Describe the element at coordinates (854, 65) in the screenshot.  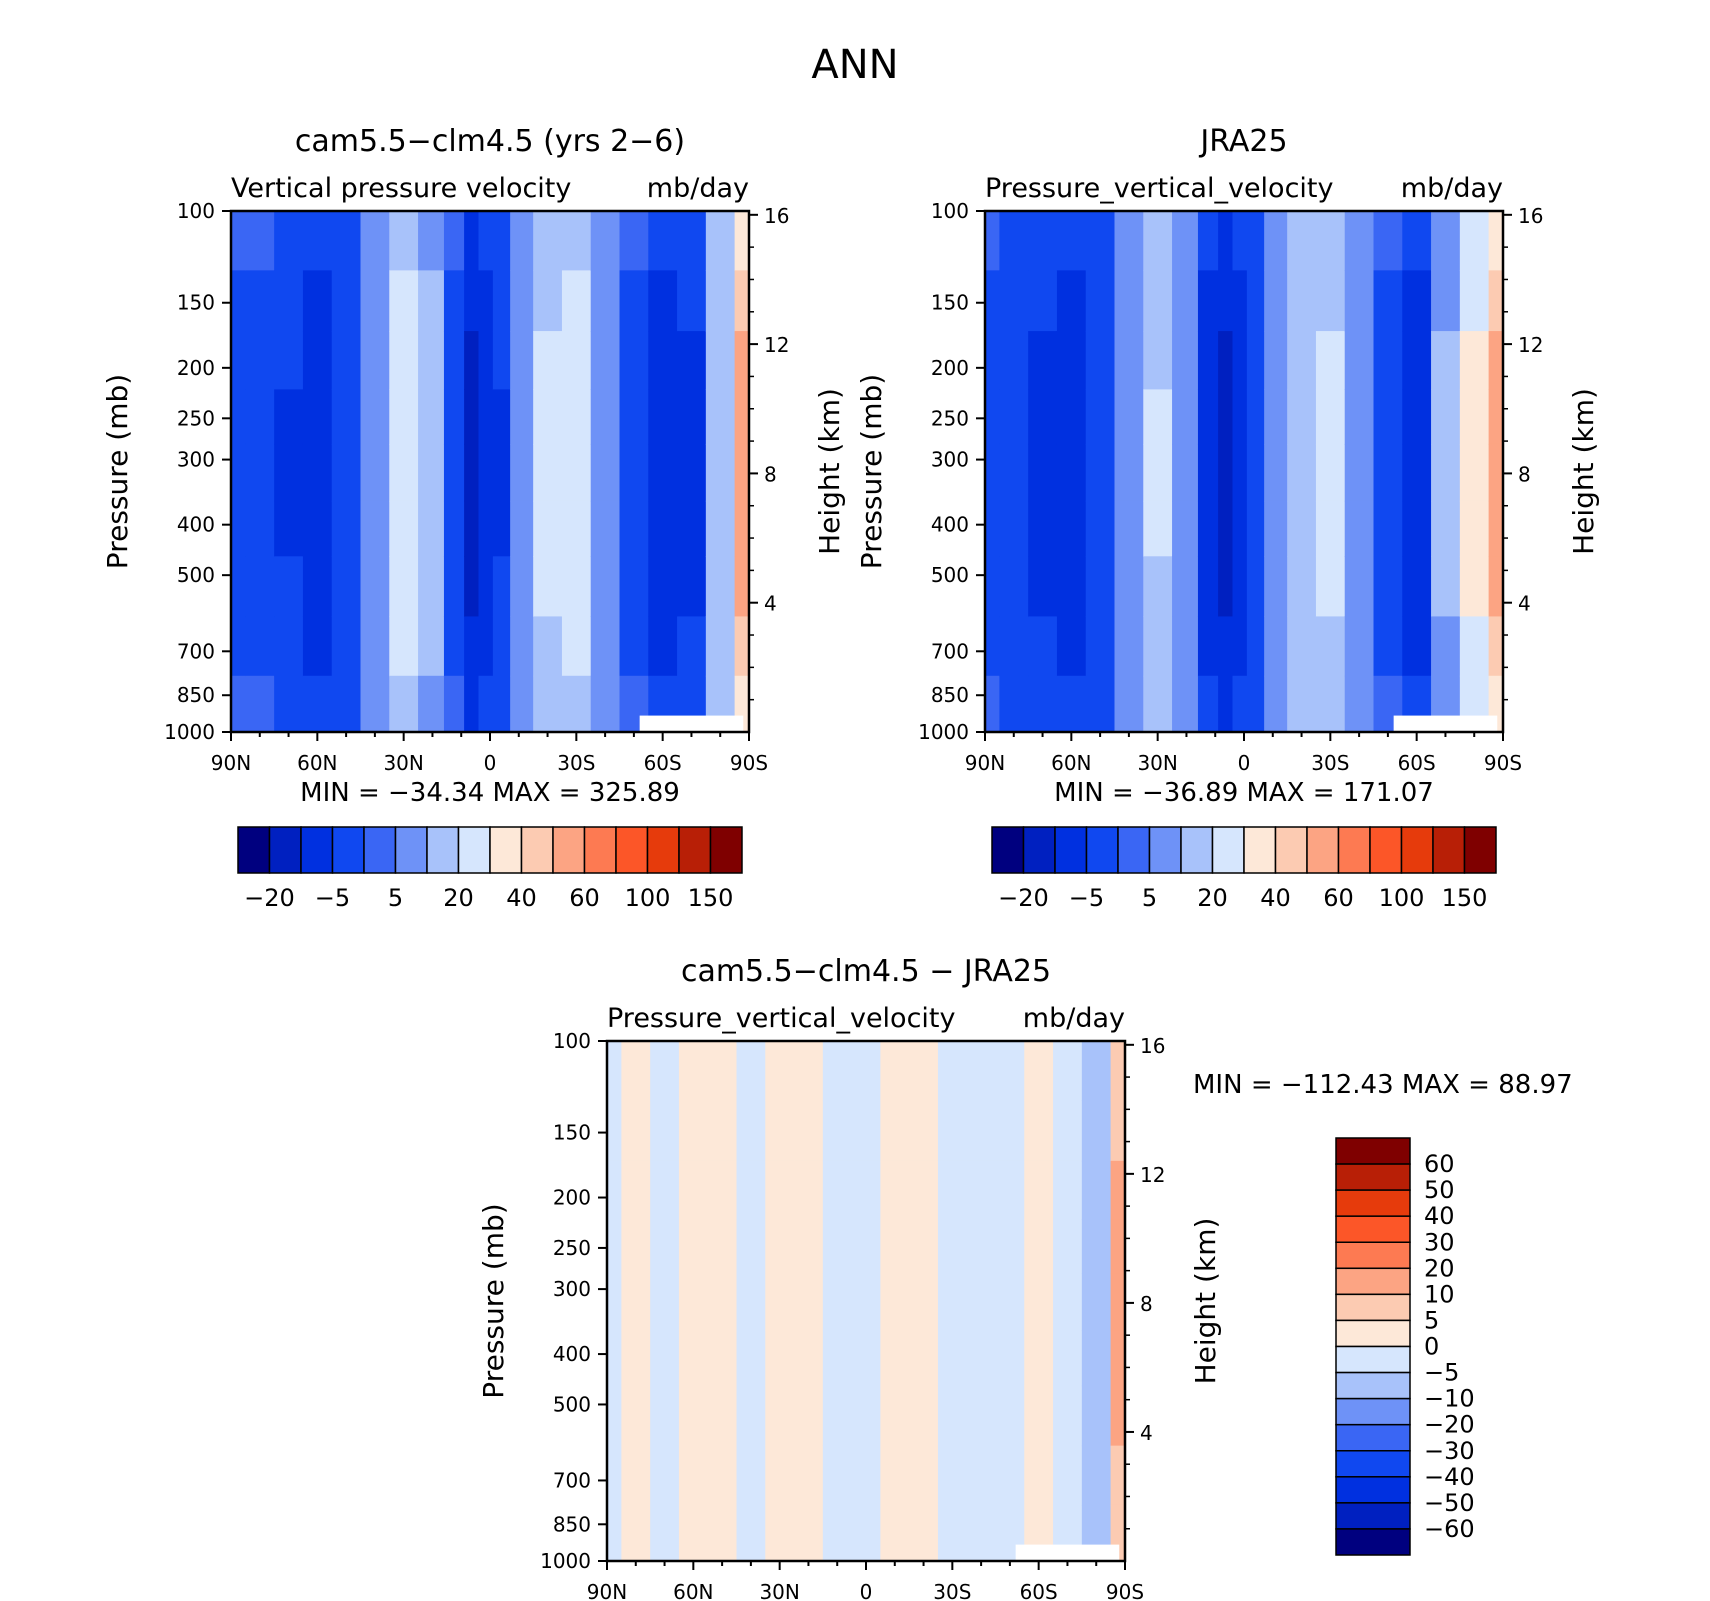
I see `figure-title: ANN` at that location.